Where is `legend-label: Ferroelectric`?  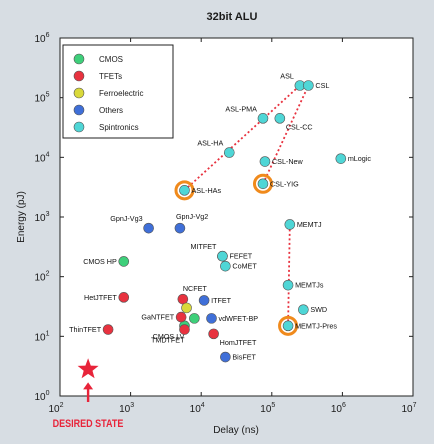
legend-label: Ferroelectric is located at coordinates (121, 93).